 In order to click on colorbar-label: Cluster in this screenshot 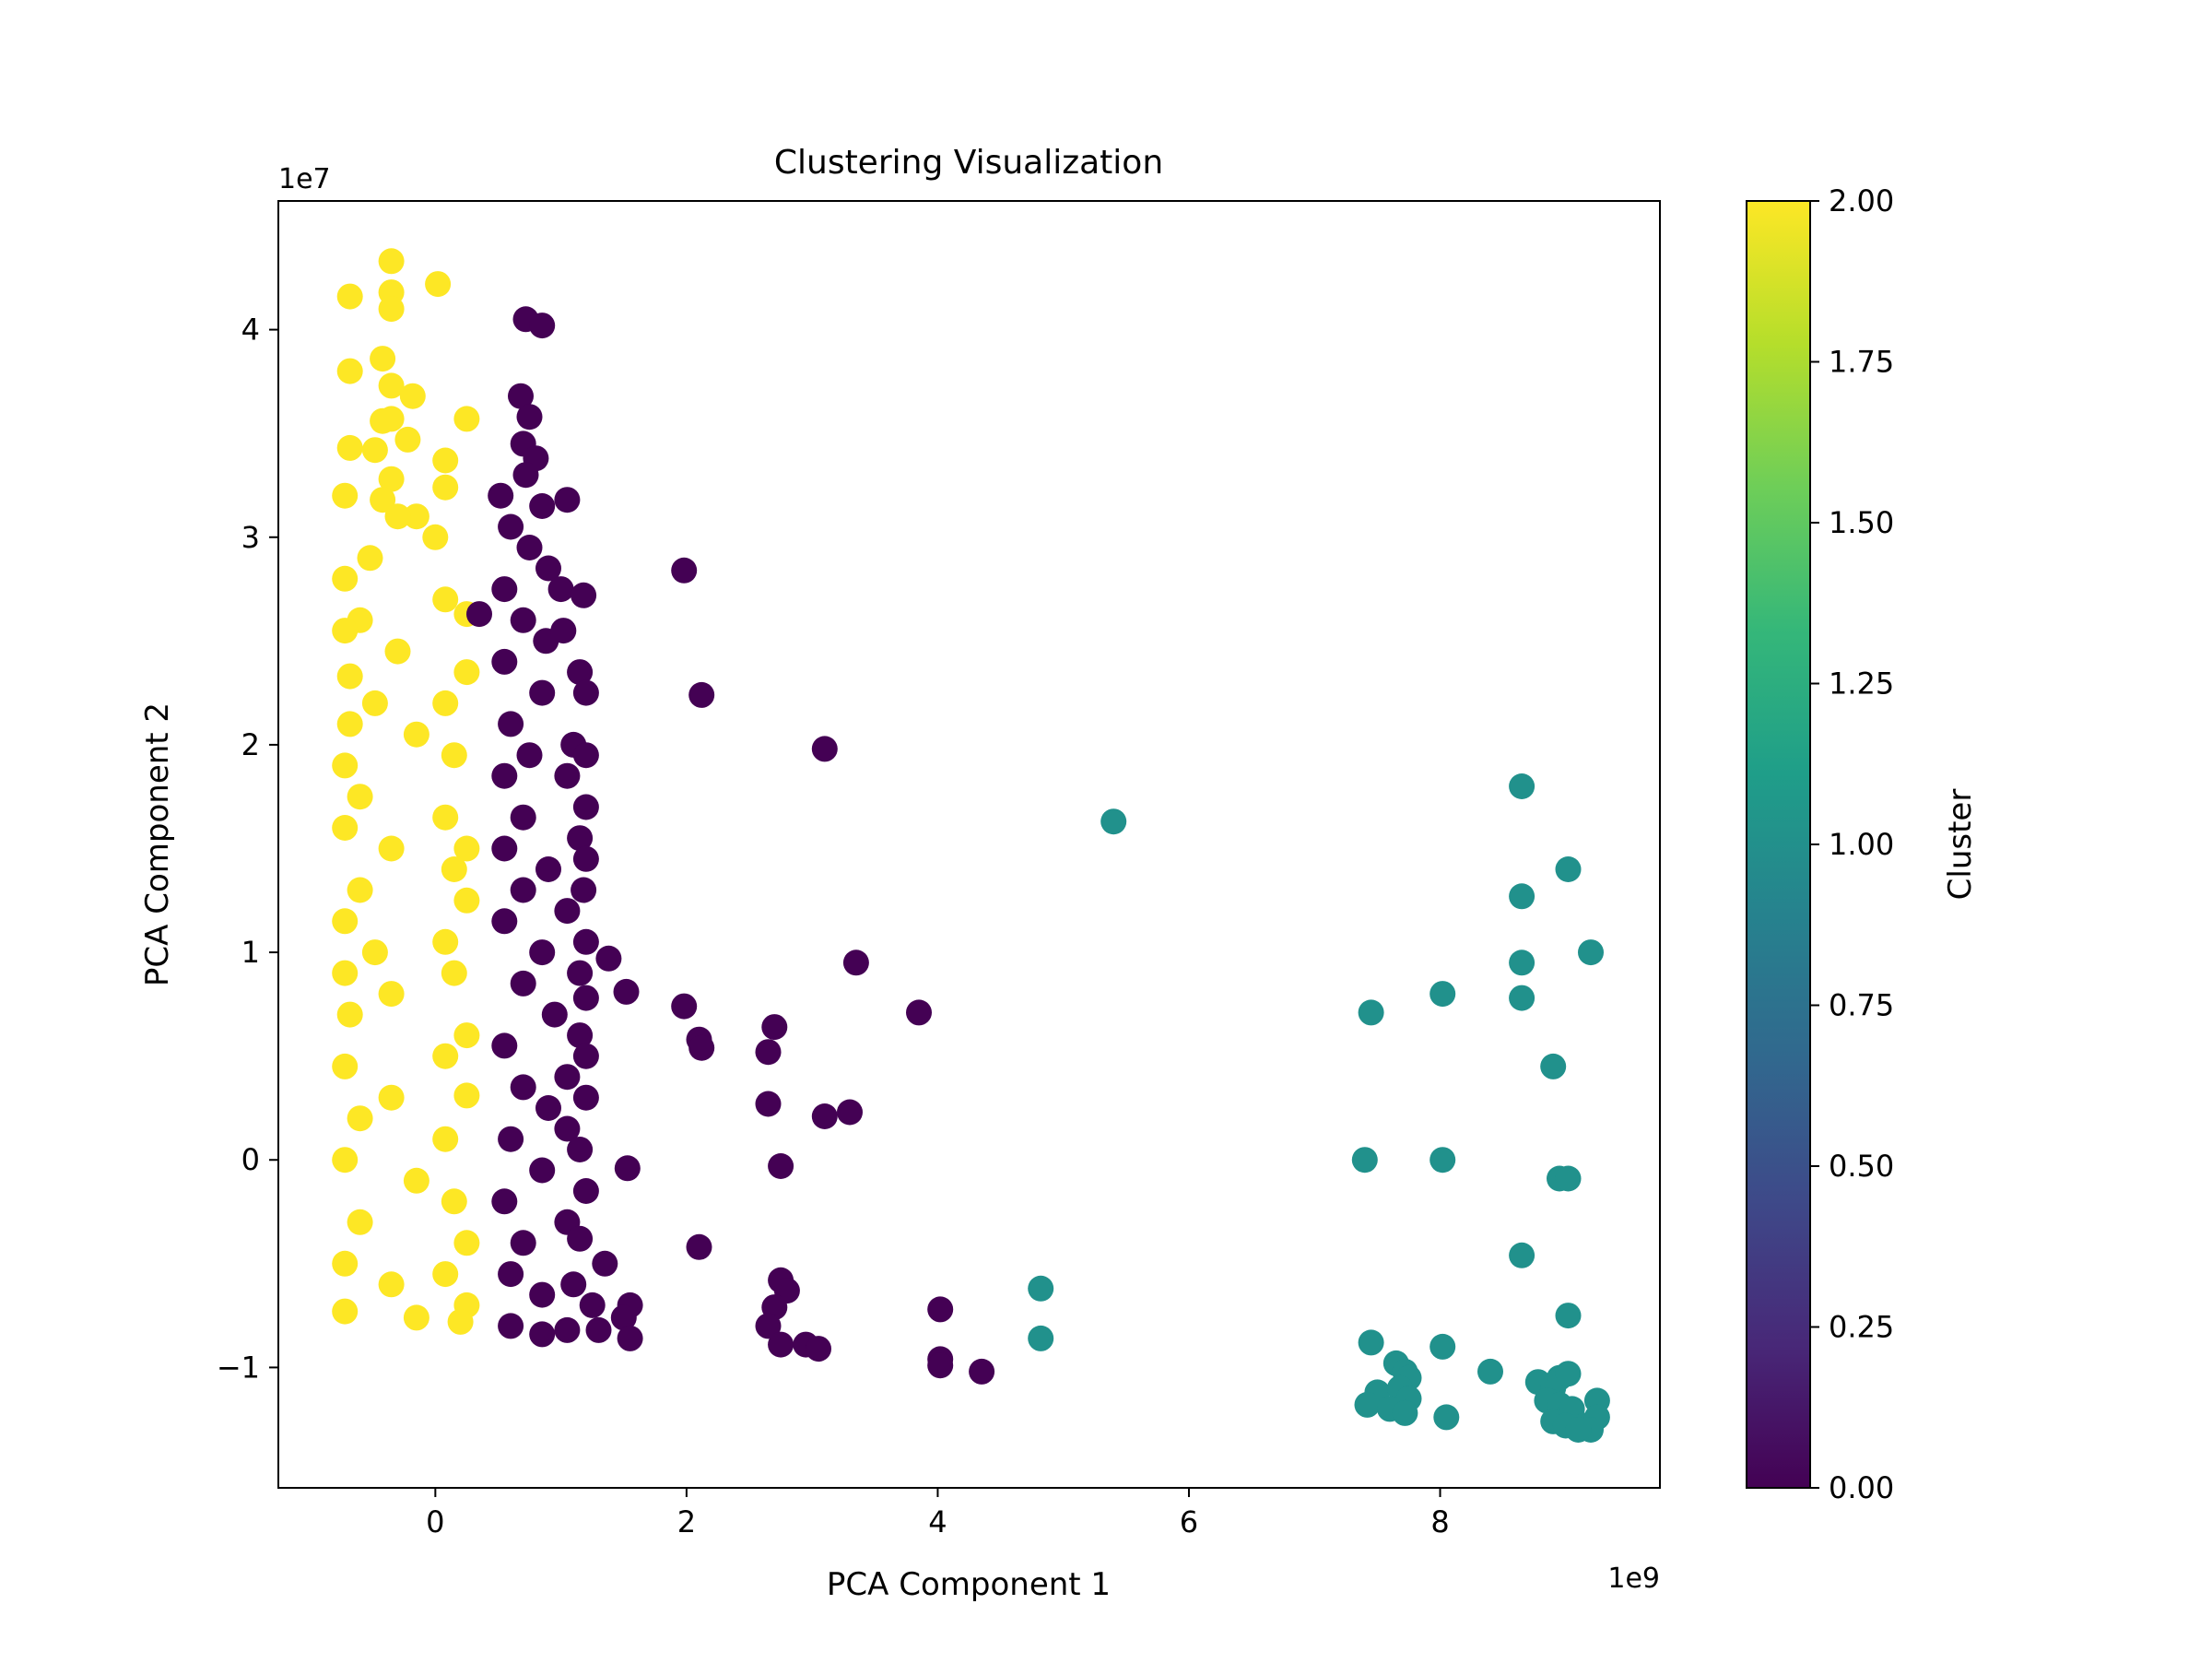, I will do `click(1960, 845)`.